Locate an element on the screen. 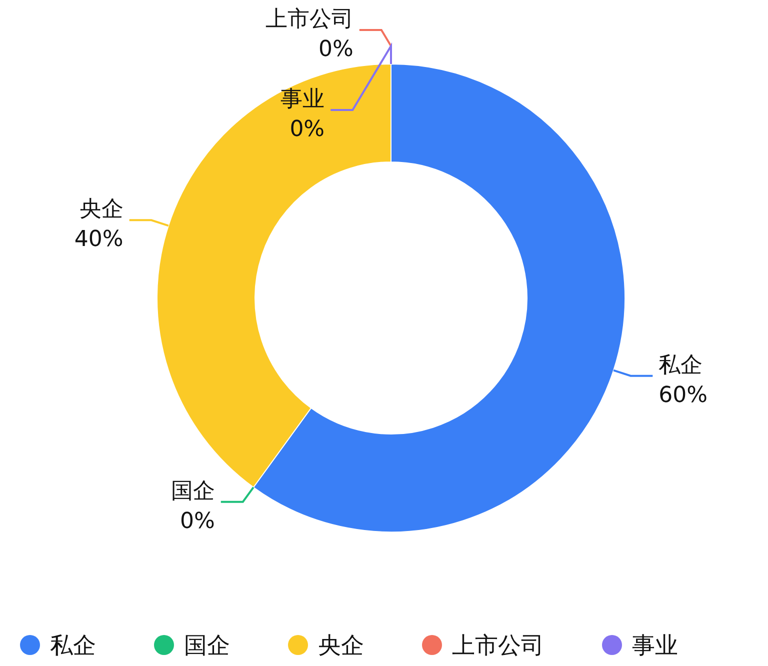 The image size is (768, 666). legend-label: 私企 is located at coordinates (73, 646).